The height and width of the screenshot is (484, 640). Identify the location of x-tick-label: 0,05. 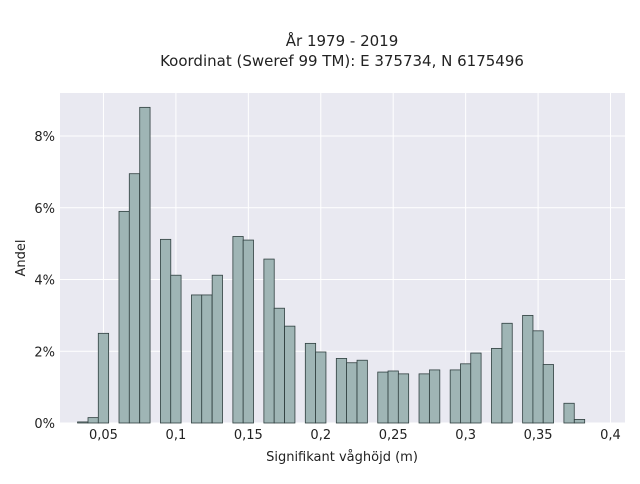
(103, 435).